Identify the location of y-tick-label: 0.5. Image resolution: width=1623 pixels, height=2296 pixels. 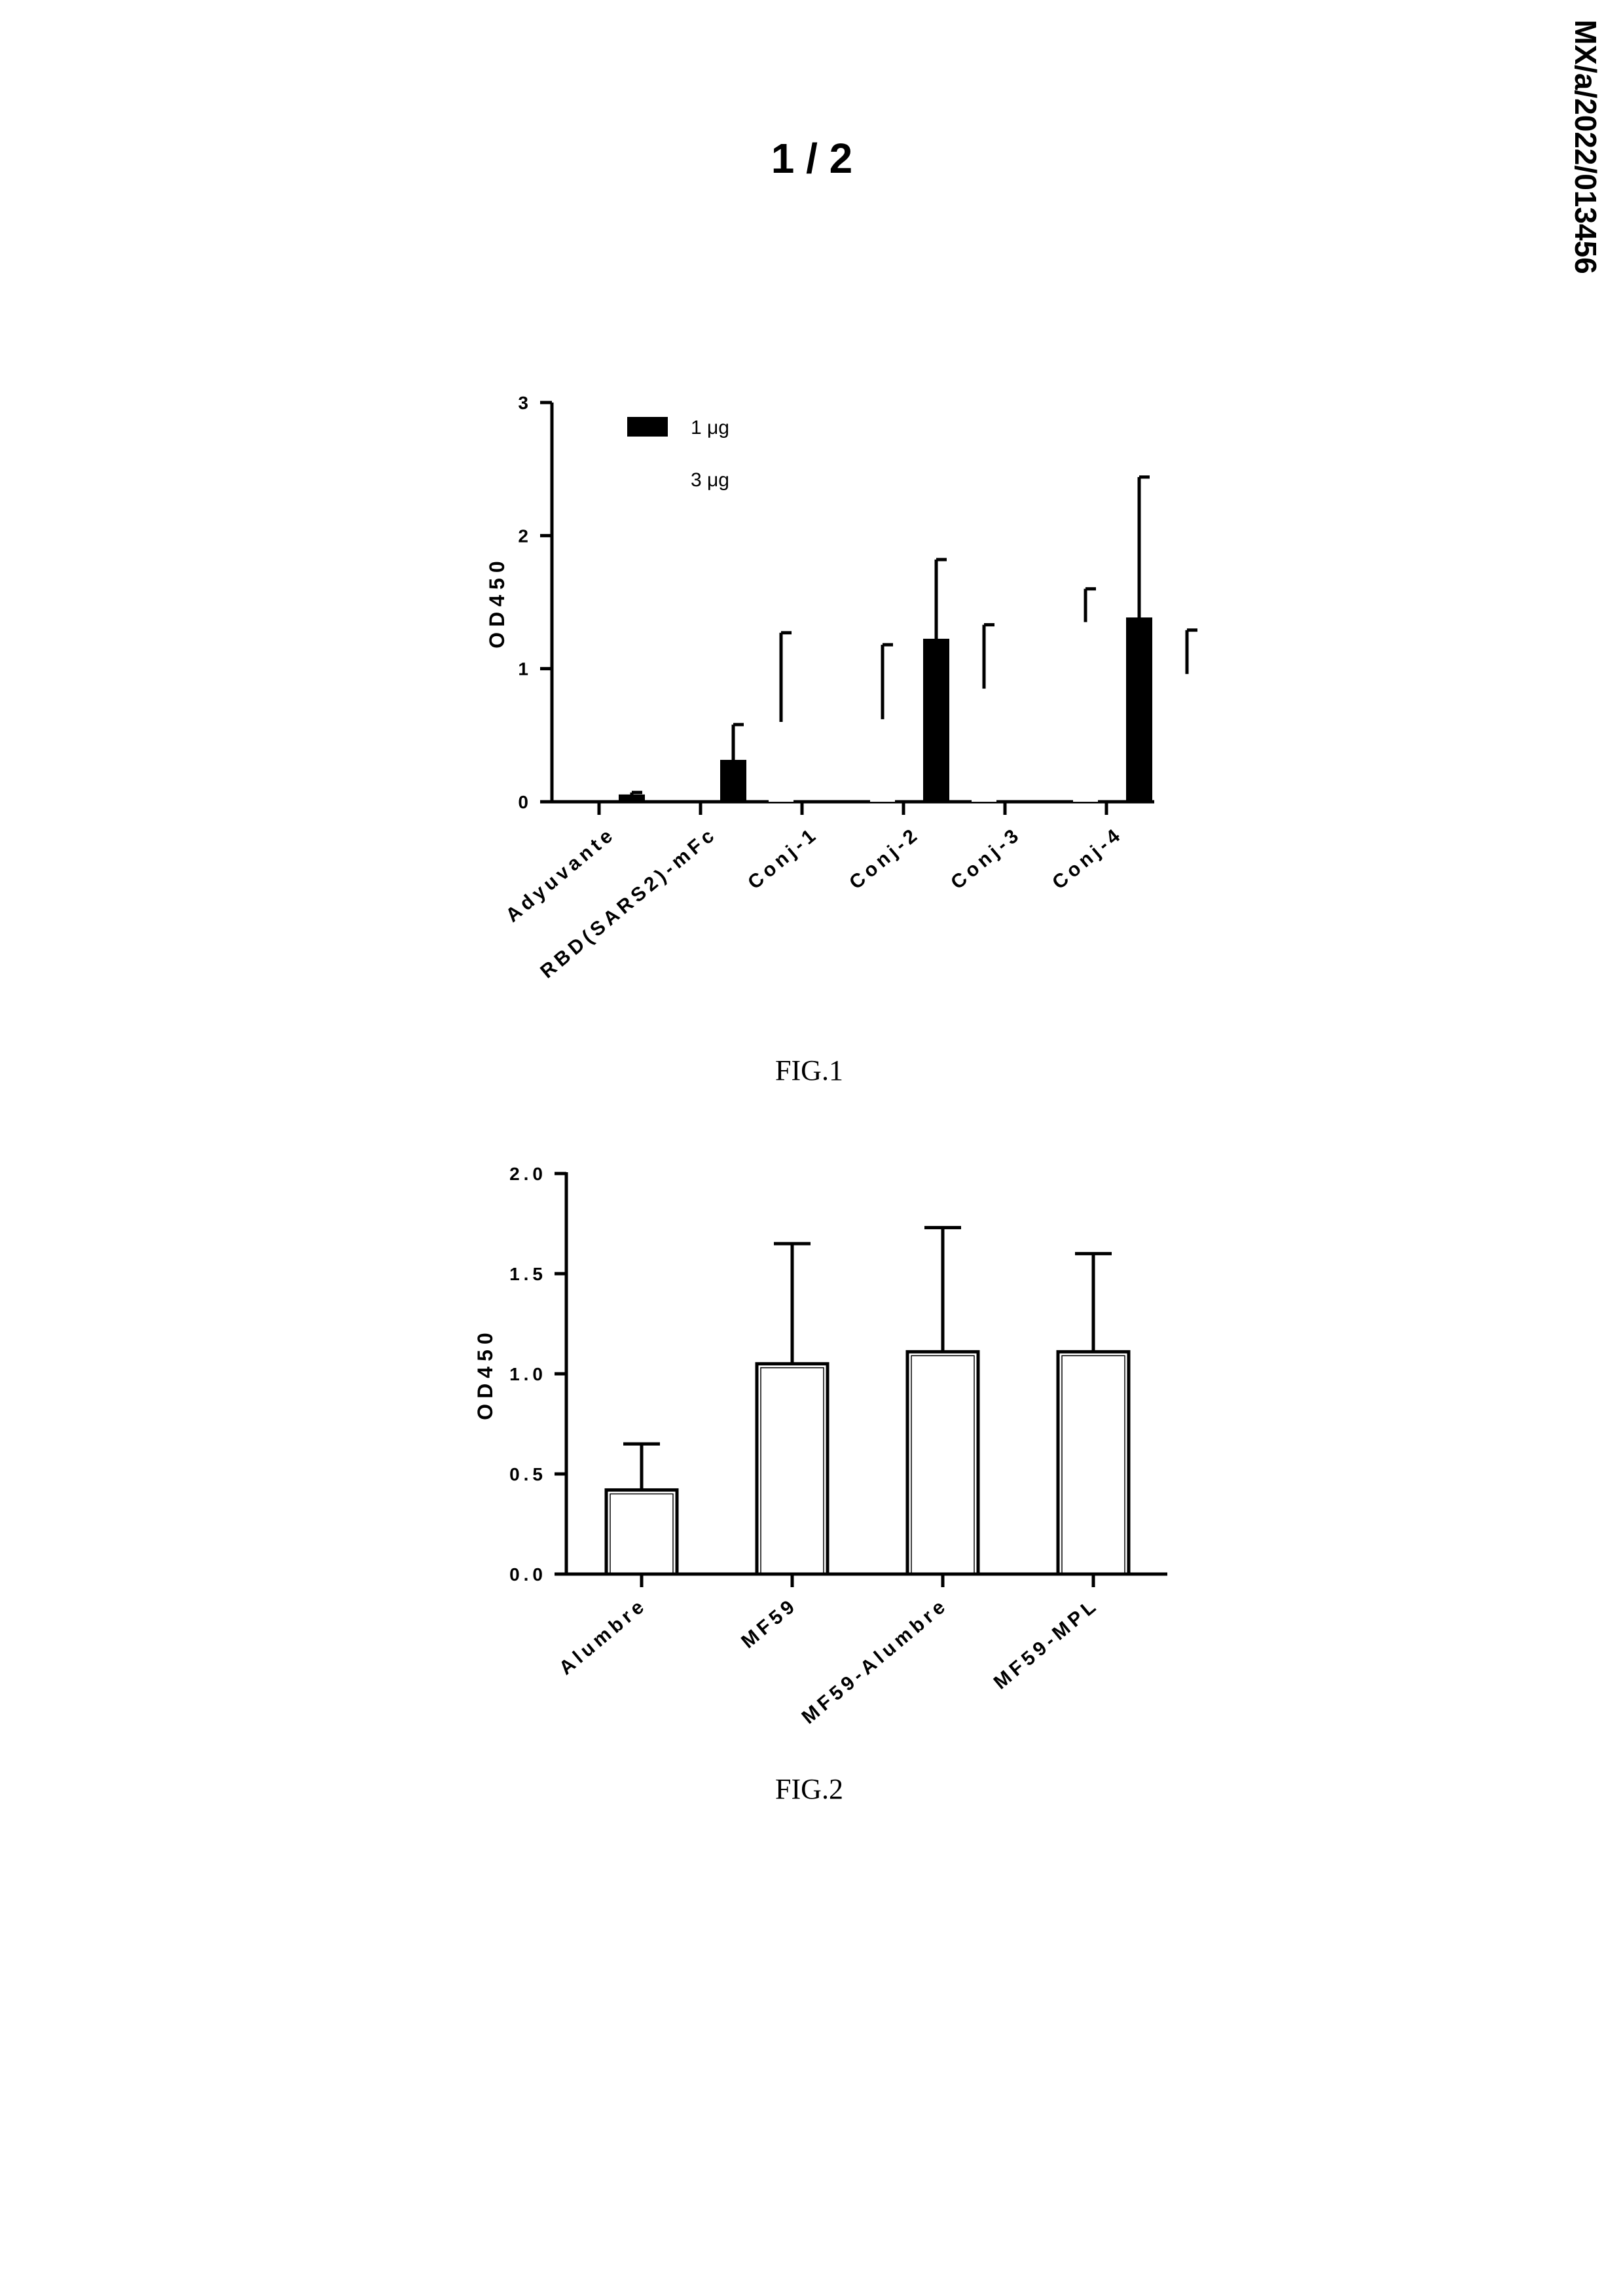
(528, 1474).